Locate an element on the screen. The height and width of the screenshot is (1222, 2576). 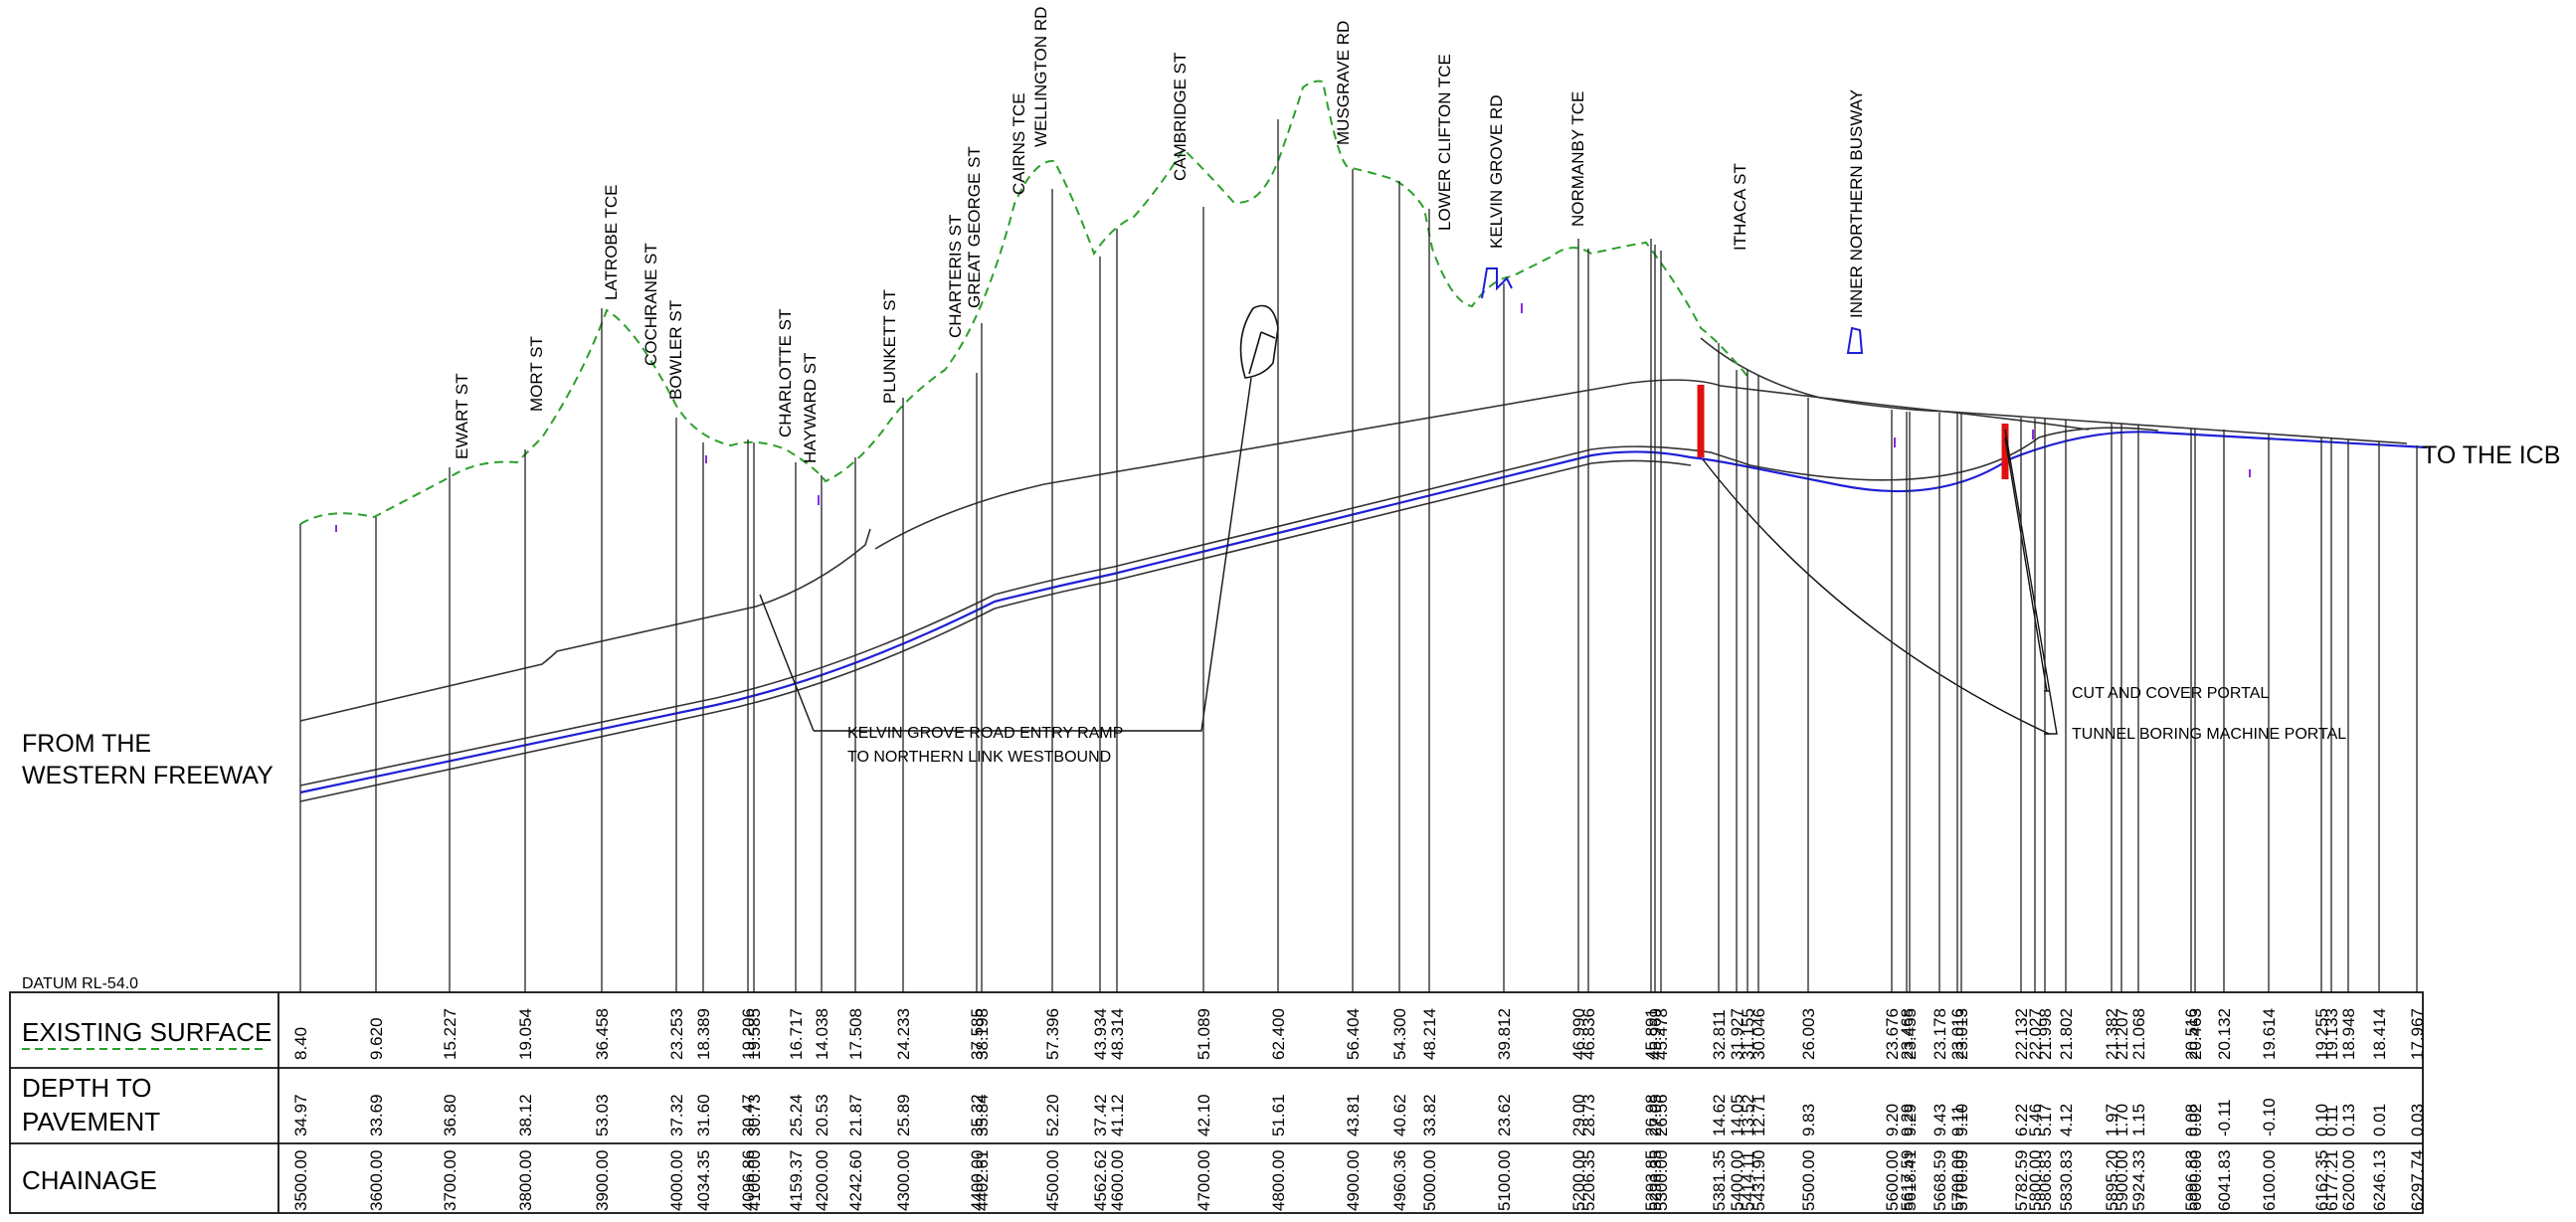
chainage-value: 4900.00 is located at coordinates (1353, 1180).